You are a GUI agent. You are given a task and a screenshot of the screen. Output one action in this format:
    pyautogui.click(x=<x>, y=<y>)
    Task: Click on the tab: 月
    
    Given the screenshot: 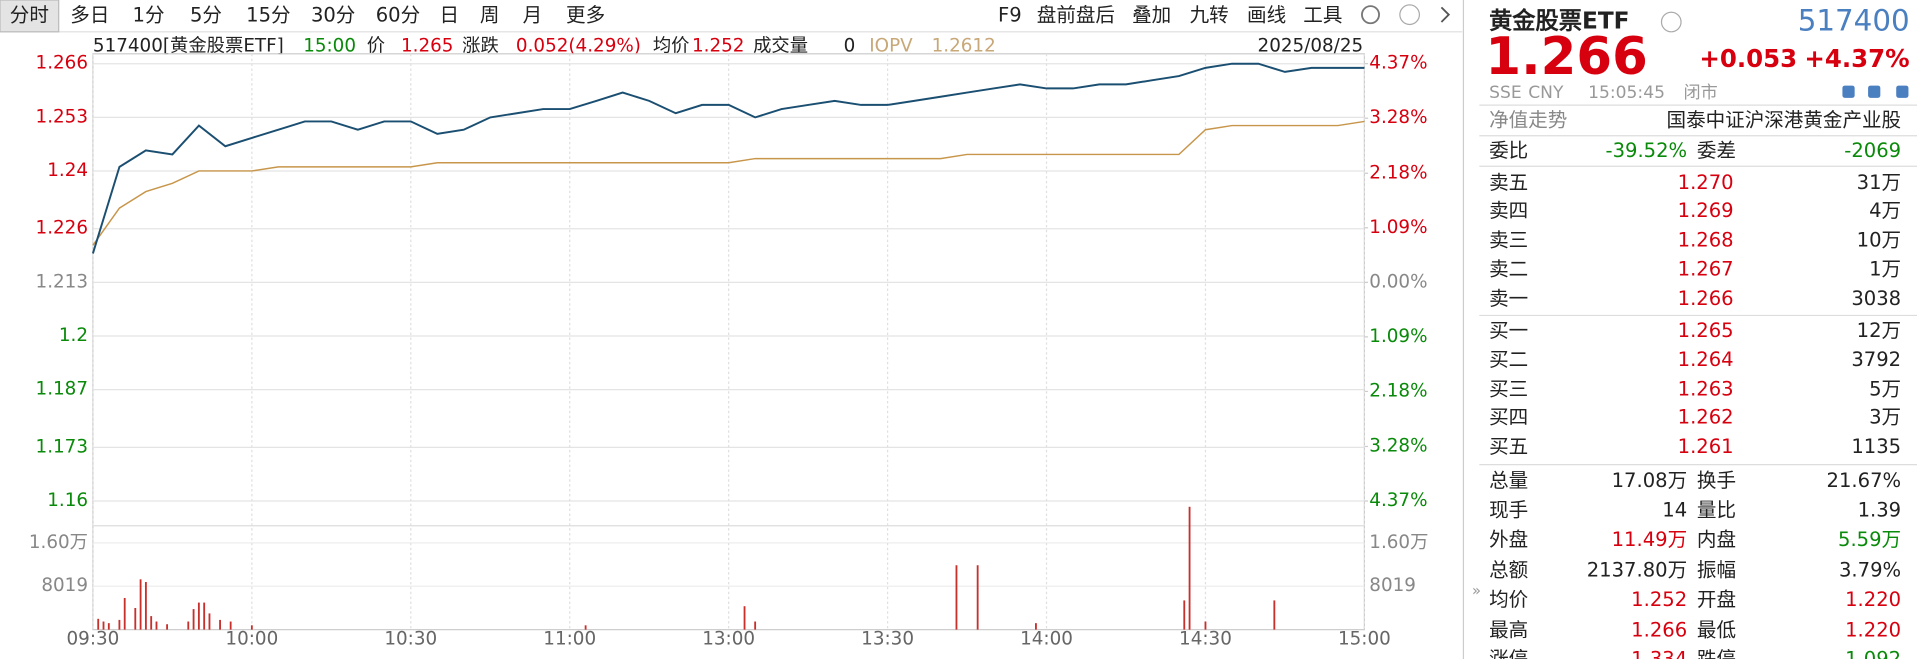 What is the action you would take?
    pyautogui.click(x=533, y=14)
    